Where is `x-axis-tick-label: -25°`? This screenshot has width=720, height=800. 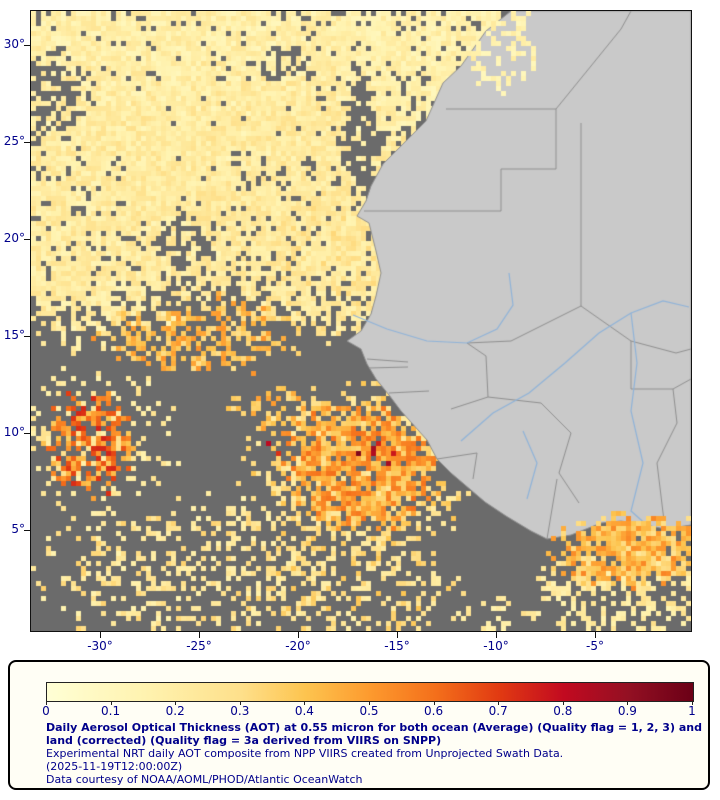 x-axis-tick-label: -25° is located at coordinates (199, 646).